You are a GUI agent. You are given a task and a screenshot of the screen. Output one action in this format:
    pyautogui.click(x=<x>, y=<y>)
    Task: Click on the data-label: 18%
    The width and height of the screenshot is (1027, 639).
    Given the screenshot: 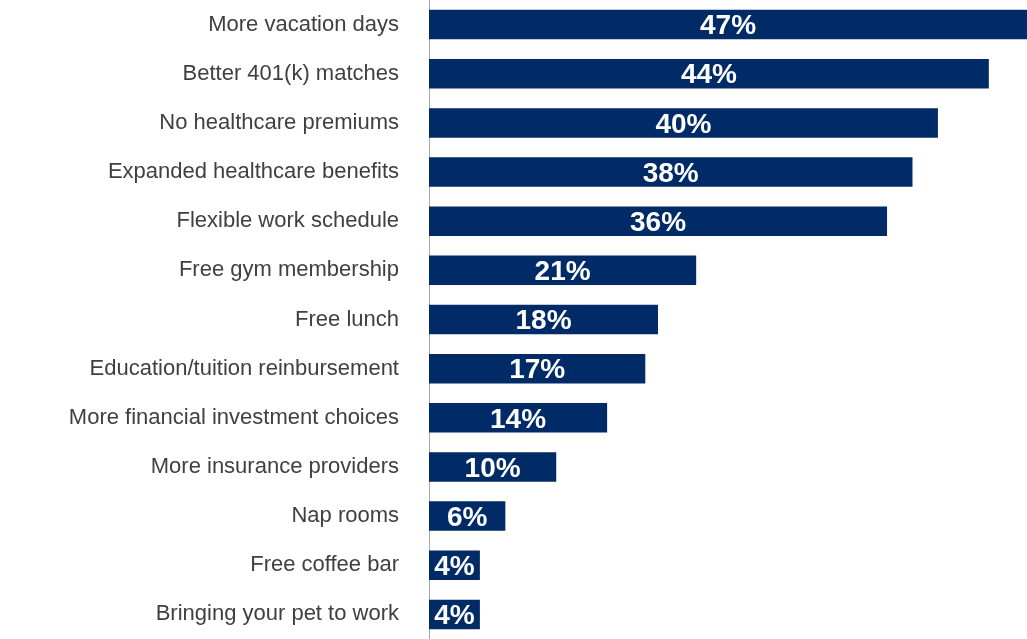 What is the action you would take?
    pyautogui.click(x=543, y=320)
    